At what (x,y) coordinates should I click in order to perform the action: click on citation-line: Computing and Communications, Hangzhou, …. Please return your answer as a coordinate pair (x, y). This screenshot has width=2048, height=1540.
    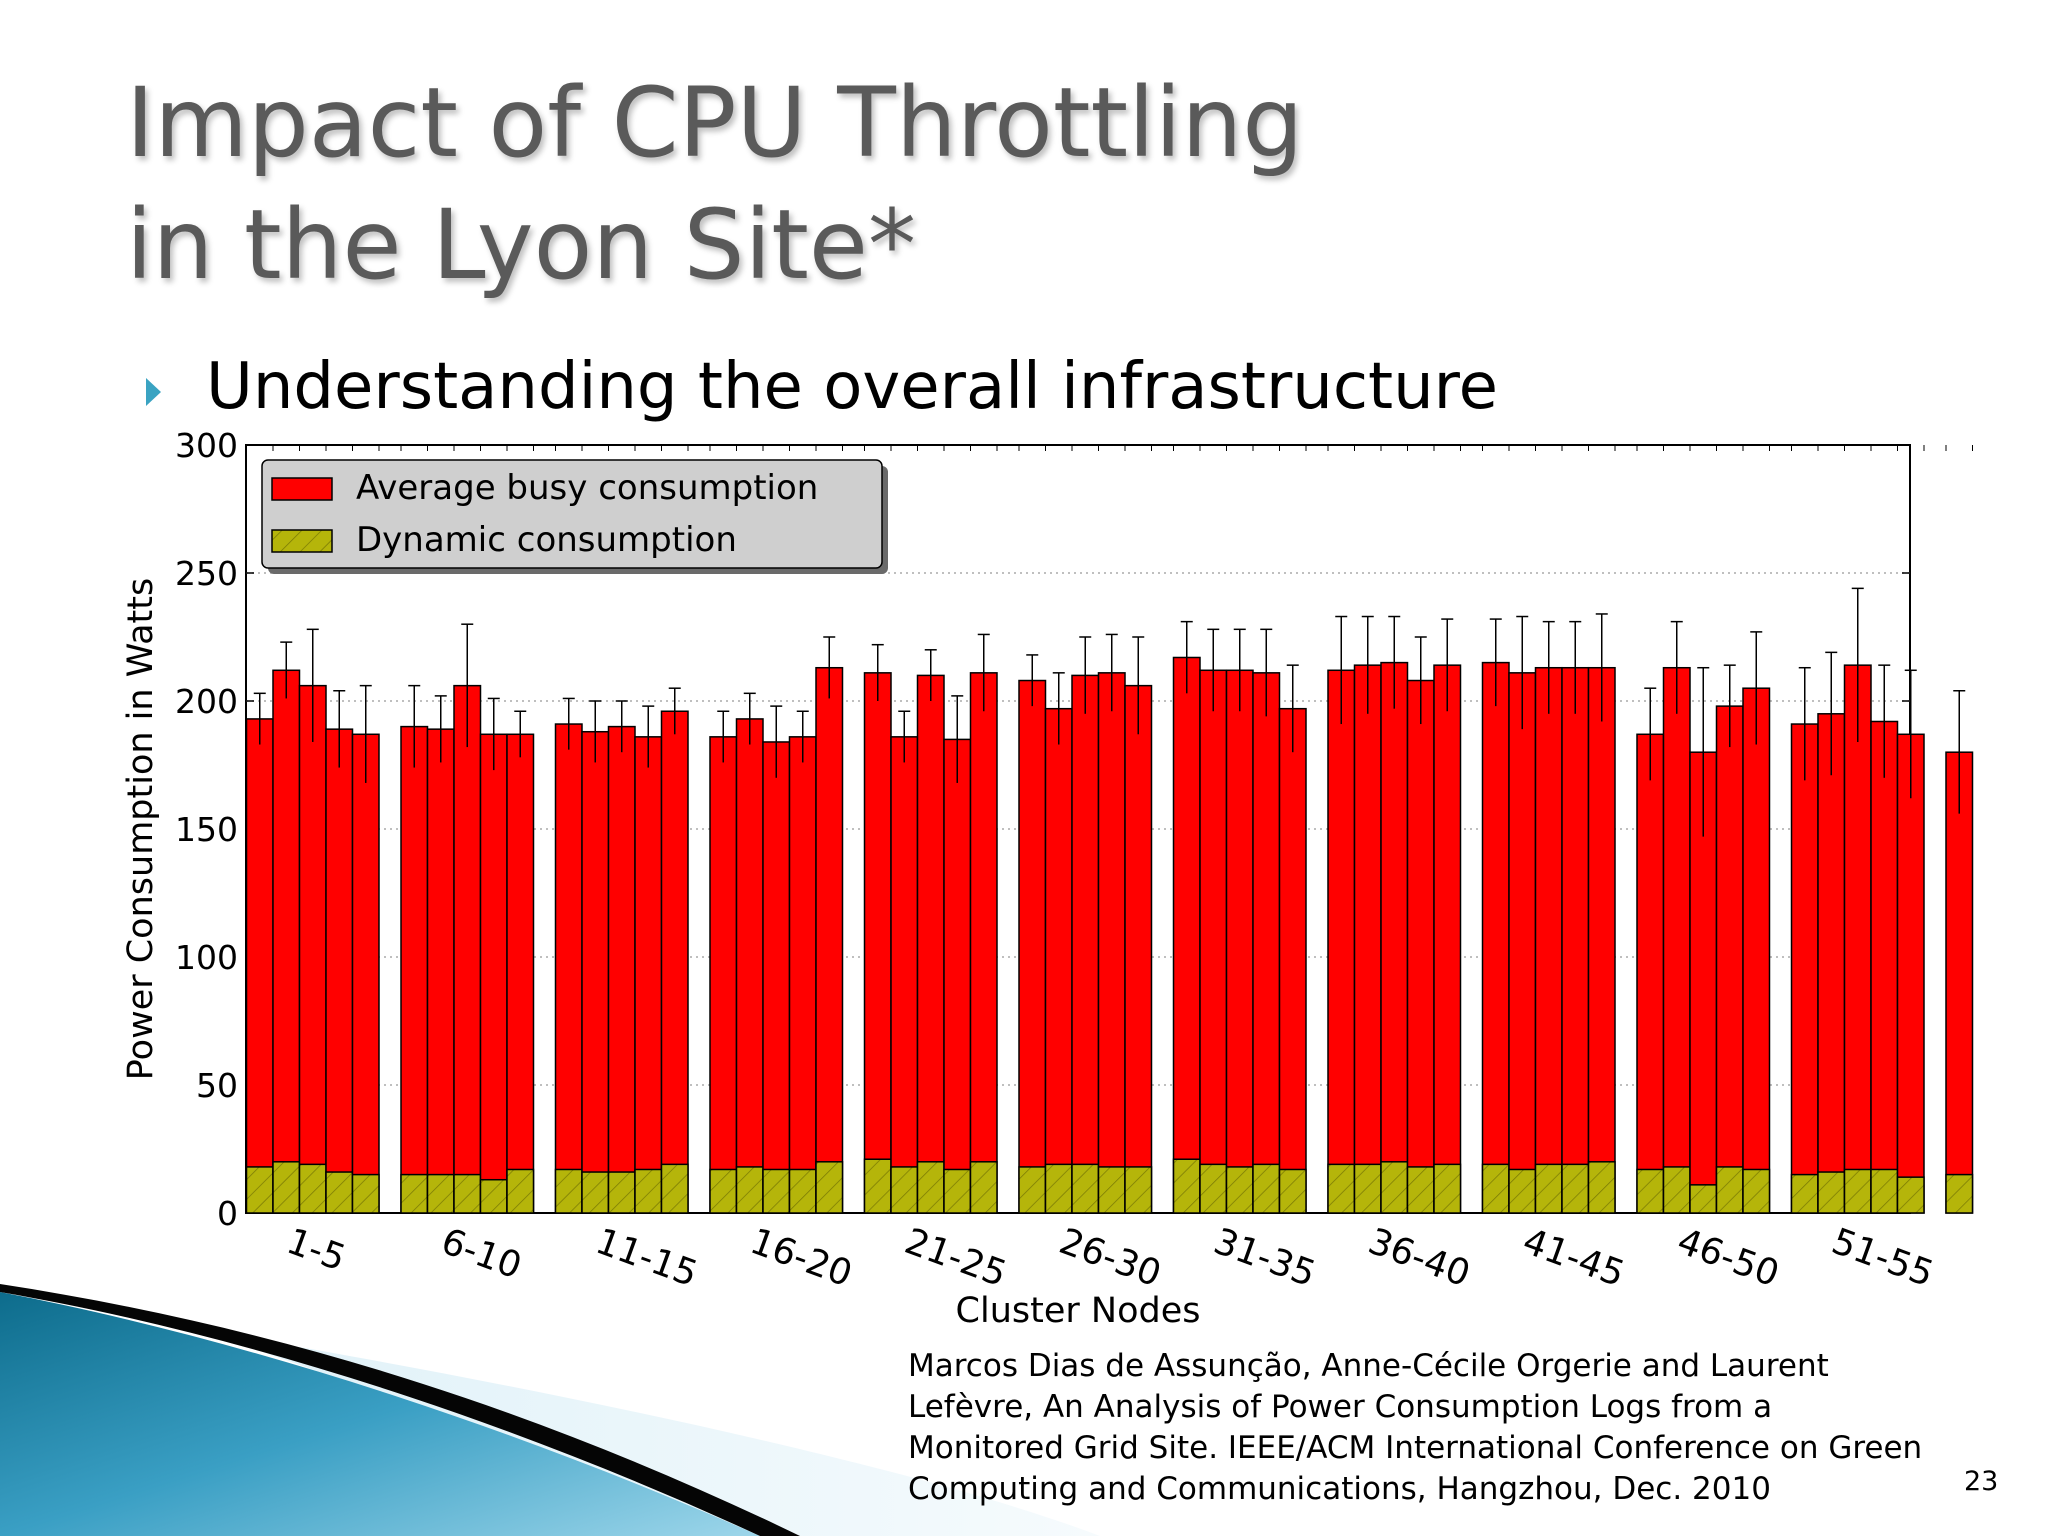
    Looking at the image, I should click on (1339, 1489).